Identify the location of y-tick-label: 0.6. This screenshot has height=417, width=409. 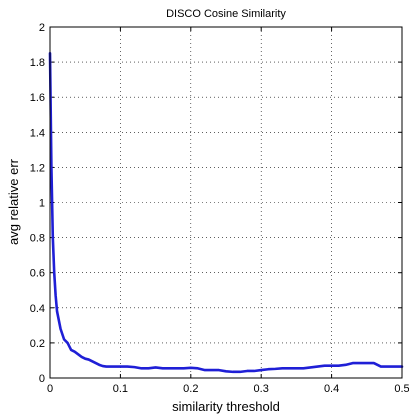
(37, 274).